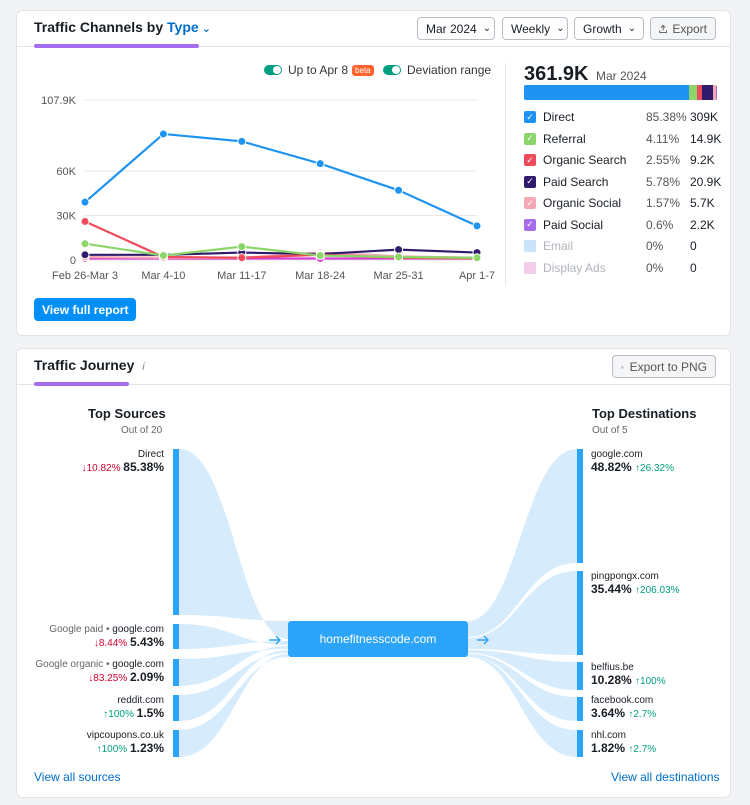  What do you see at coordinates (535, 28) in the screenshot?
I see `interval-select: Weekly ⌄` at bounding box center [535, 28].